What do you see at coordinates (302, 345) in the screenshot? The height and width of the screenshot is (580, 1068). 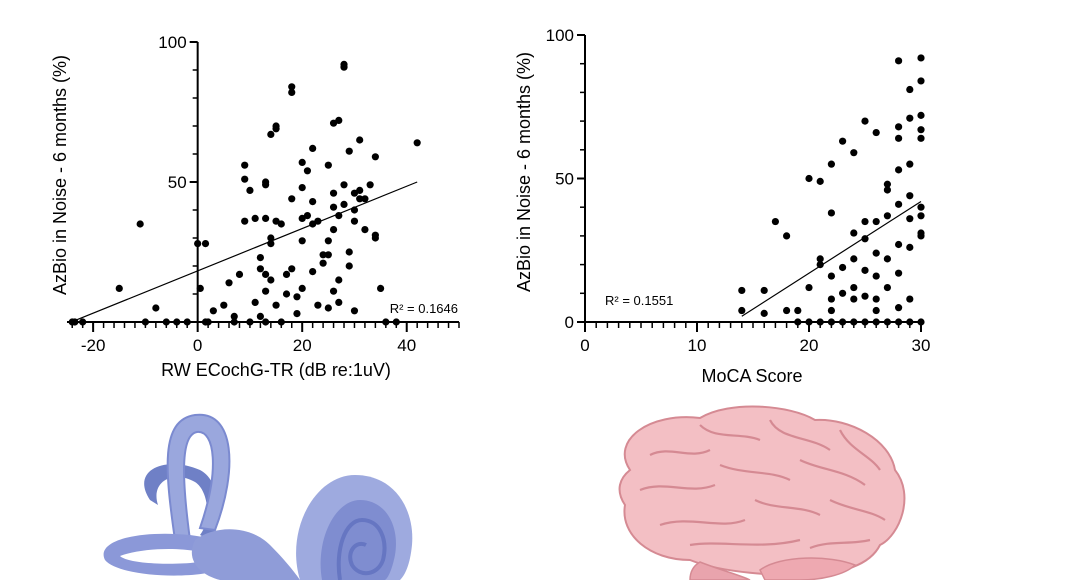 I see `chart-ecochg-x-tick-label: 20` at bounding box center [302, 345].